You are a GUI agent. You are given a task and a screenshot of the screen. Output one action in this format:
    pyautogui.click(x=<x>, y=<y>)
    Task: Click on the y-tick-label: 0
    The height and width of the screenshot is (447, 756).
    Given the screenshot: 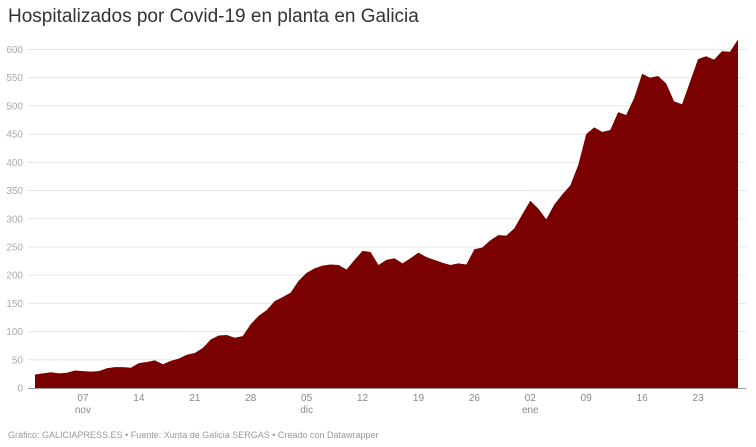 What is the action you would take?
    pyautogui.click(x=20, y=389)
    